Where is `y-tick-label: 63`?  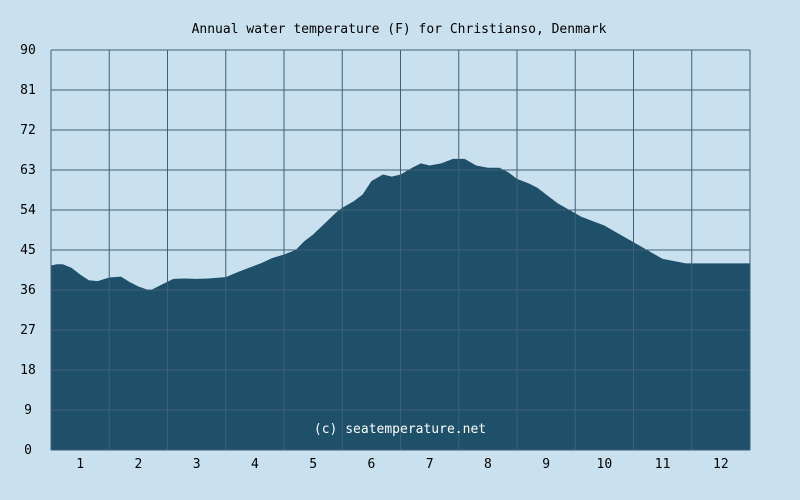 y-tick-label: 63 is located at coordinates (28, 170).